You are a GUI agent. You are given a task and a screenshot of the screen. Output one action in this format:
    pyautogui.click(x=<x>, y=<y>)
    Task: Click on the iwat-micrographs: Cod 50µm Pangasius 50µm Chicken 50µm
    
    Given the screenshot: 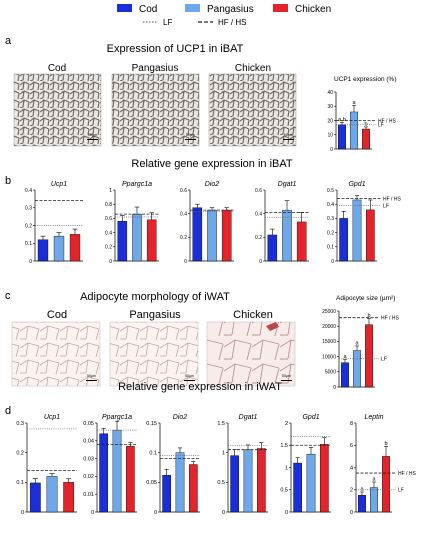 What is the action you would take?
    pyautogui.click(x=153, y=348)
    